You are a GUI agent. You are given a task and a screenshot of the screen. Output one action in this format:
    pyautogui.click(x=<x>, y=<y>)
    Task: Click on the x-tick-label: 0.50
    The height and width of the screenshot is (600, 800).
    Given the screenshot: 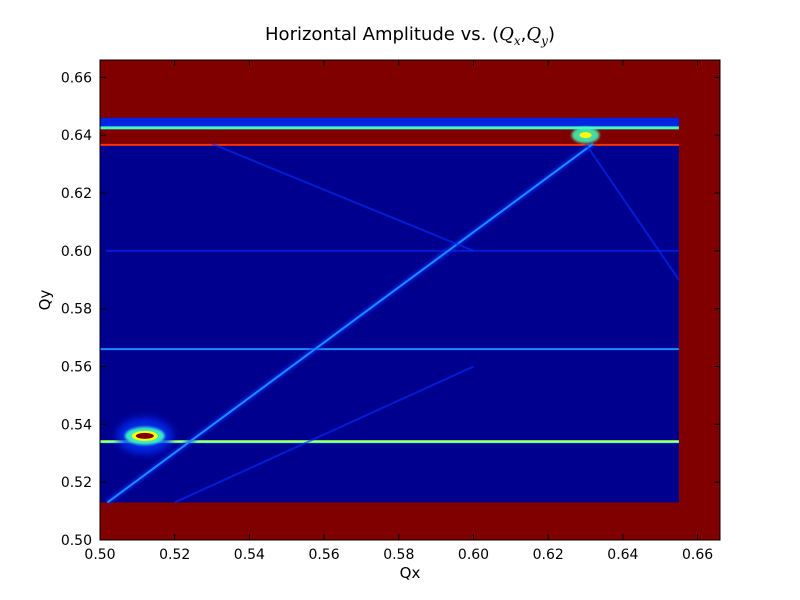 What is the action you would take?
    pyautogui.click(x=99, y=555)
    